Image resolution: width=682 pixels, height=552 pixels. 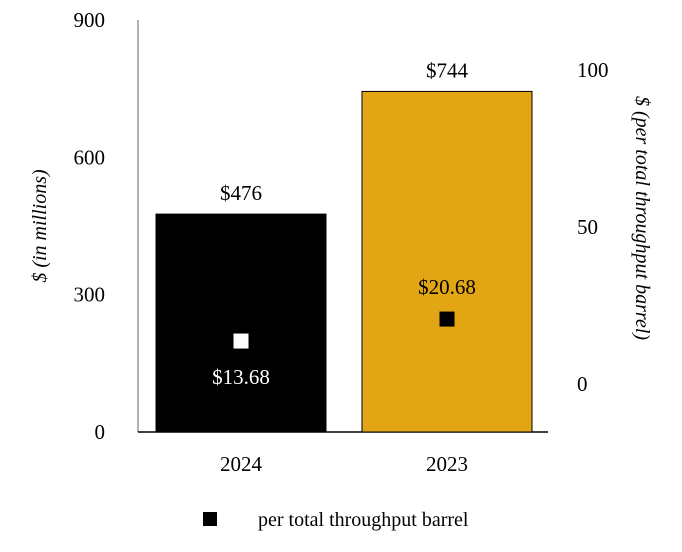 What do you see at coordinates (344, 131) in the screenshot?
I see `bar-value-labels: $476 $744` at bounding box center [344, 131].